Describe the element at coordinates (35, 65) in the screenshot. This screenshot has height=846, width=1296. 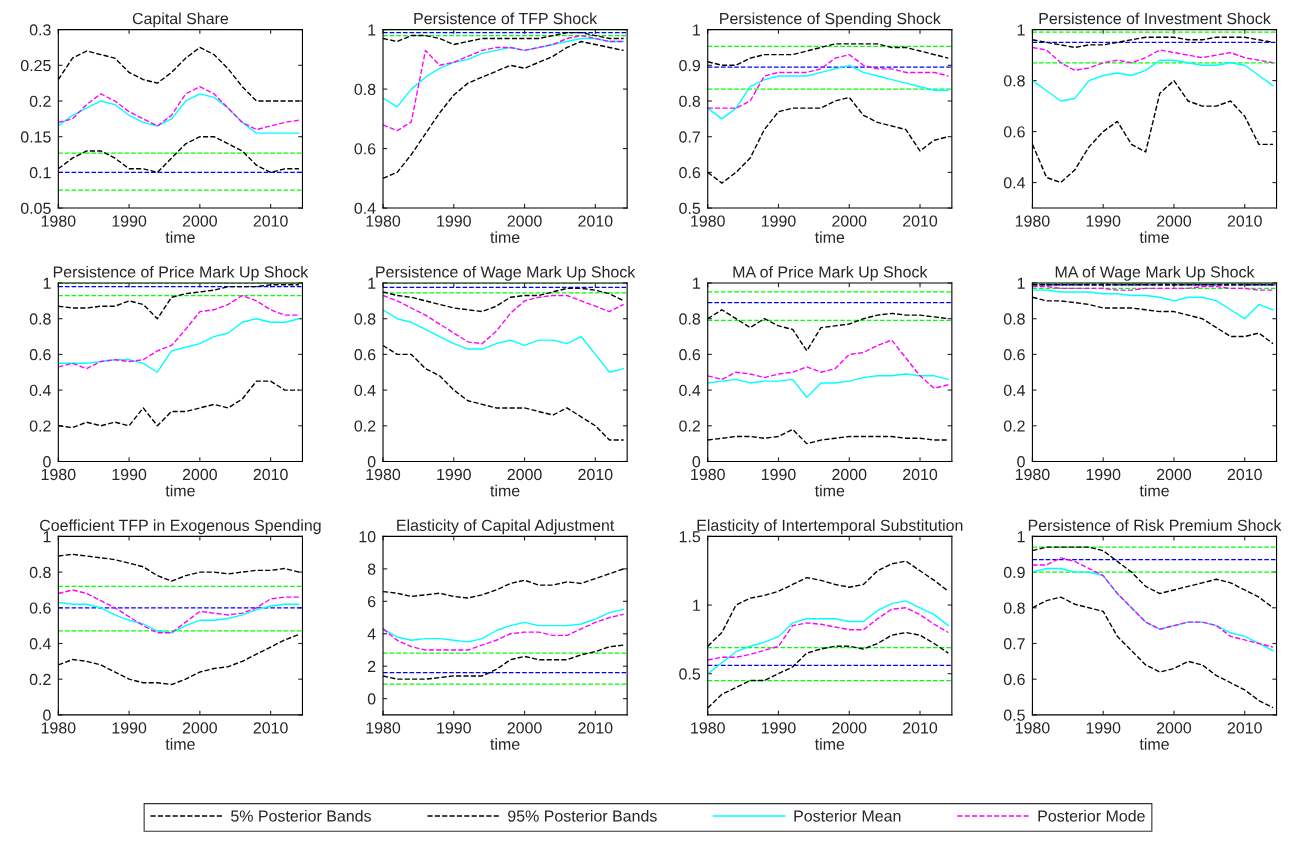
I see `y-tick-label: 0.25` at that location.